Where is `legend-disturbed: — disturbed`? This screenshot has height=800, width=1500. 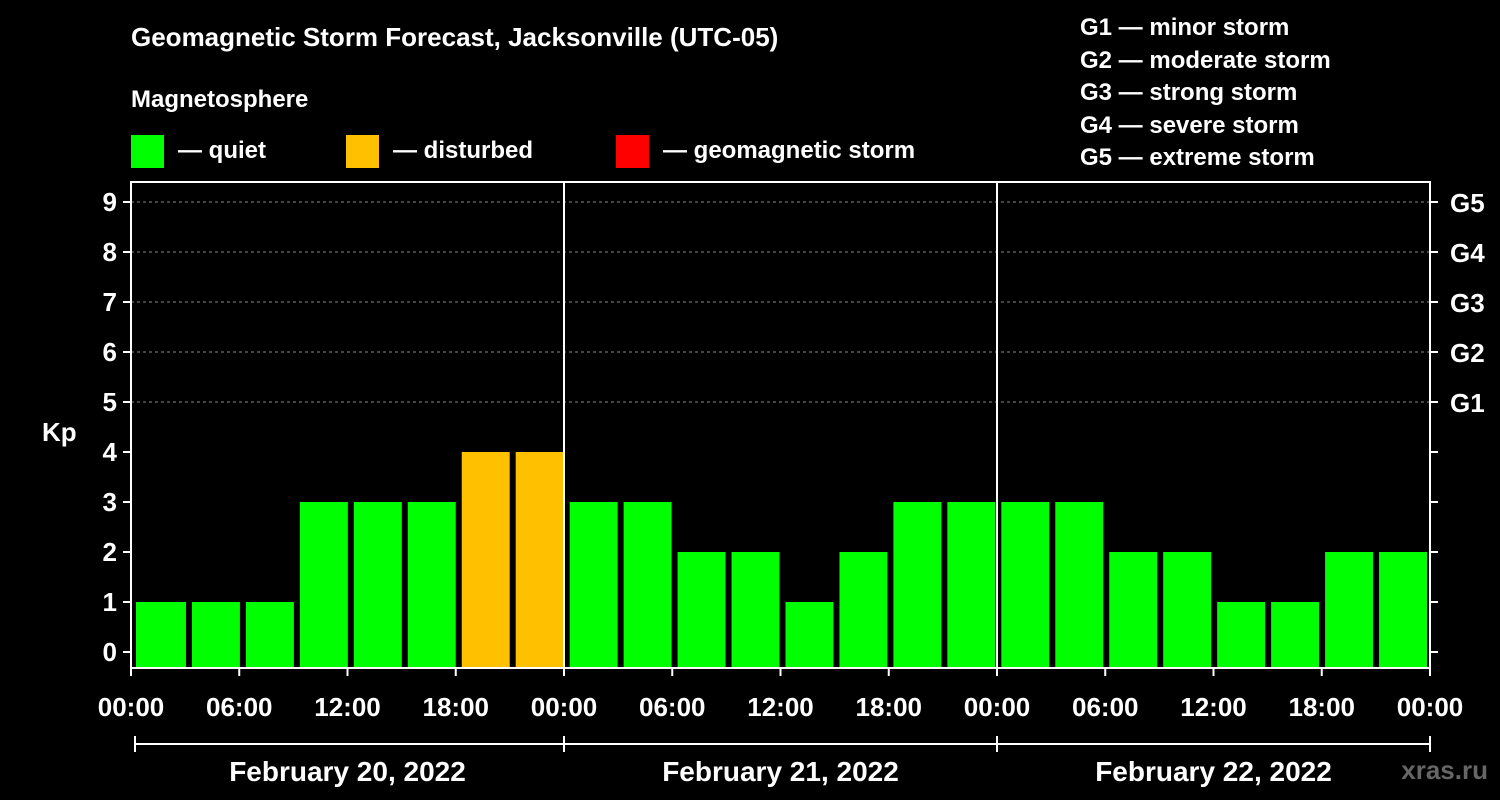 legend-disturbed: — disturbed is located at coordinates (439, 151).